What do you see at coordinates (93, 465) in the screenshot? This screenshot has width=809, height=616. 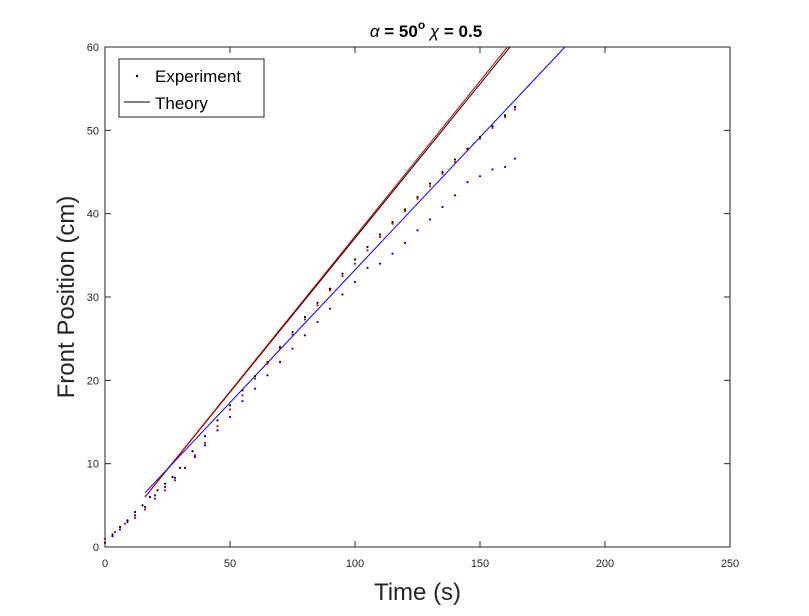 I see `y-tick-label-1: 10` at bounding box center [93, 465].